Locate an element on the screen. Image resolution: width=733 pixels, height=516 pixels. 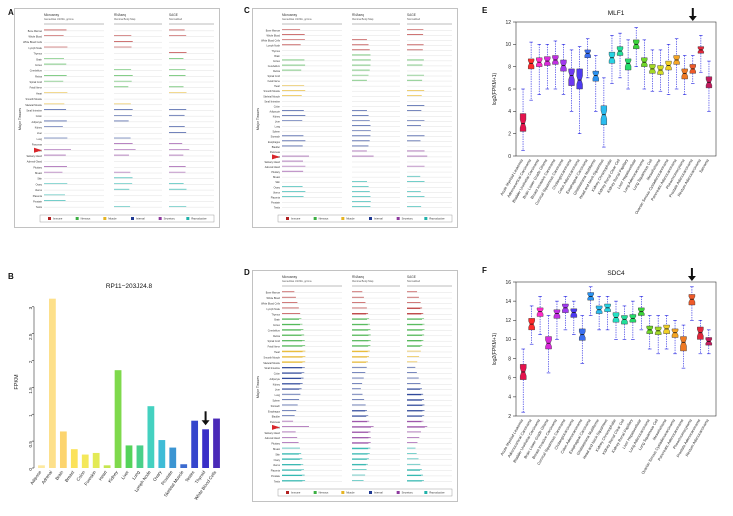
x-tick-label: Kidney is located at coordinates (113, 476).